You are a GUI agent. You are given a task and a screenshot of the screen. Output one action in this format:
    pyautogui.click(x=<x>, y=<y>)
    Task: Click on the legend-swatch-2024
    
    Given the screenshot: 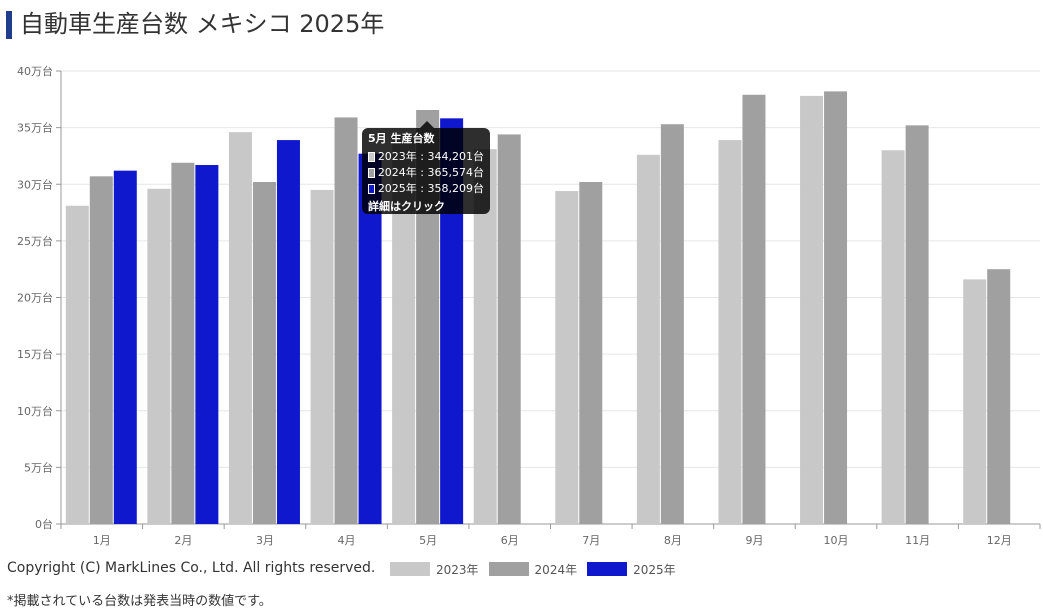 What is the action you would take?
    pyautogui.click(x=508, y=569)
    